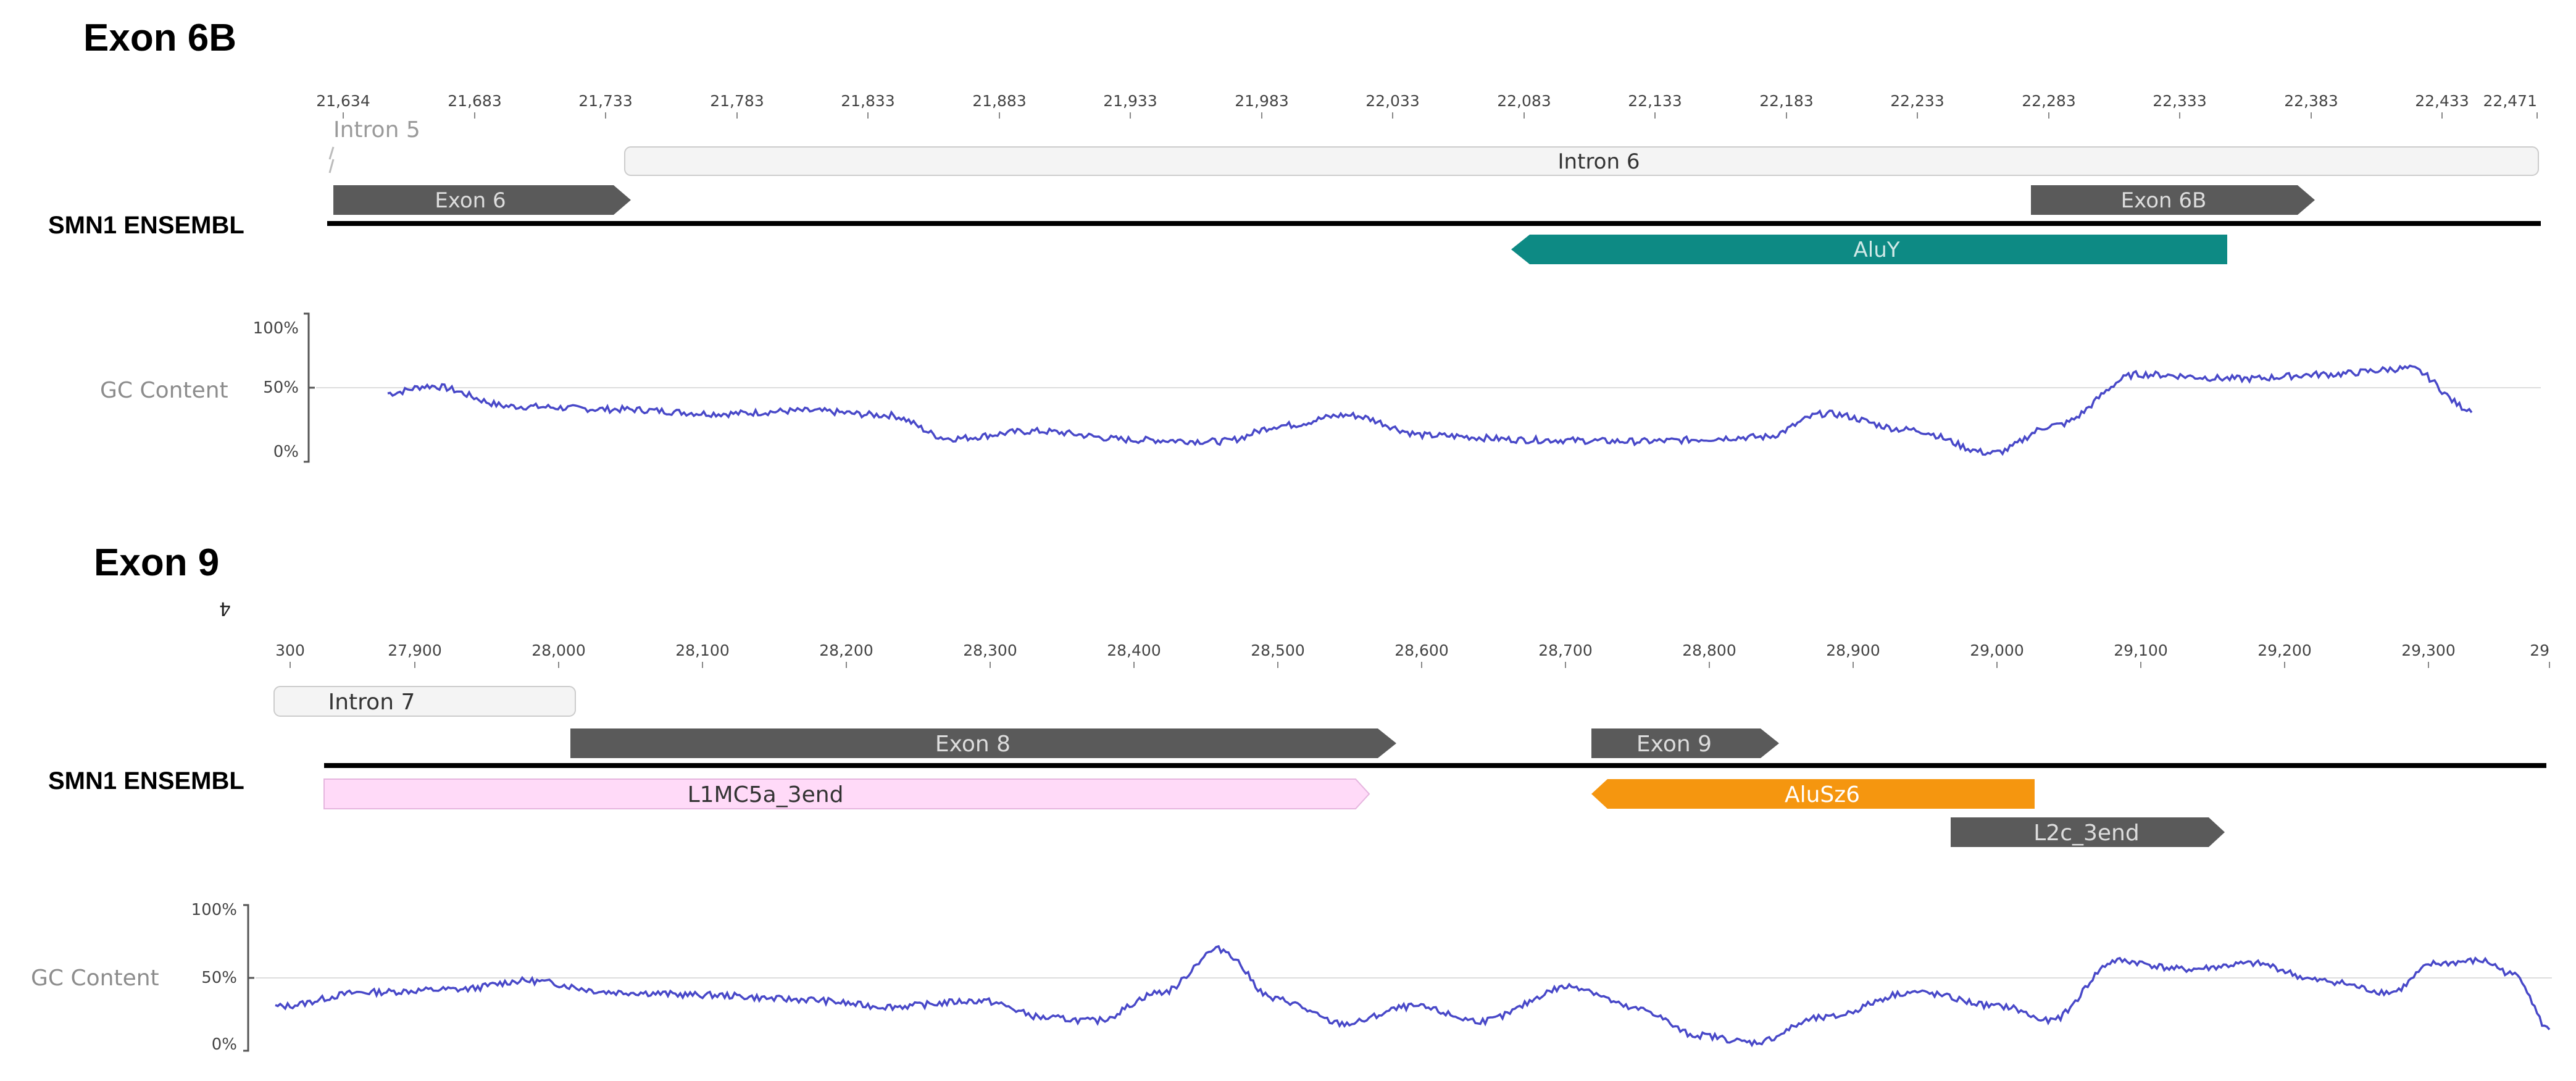 This screenshot has width=2576, height=1081. I want to click on exon-6-label: Exon 6, so click(470, 200).